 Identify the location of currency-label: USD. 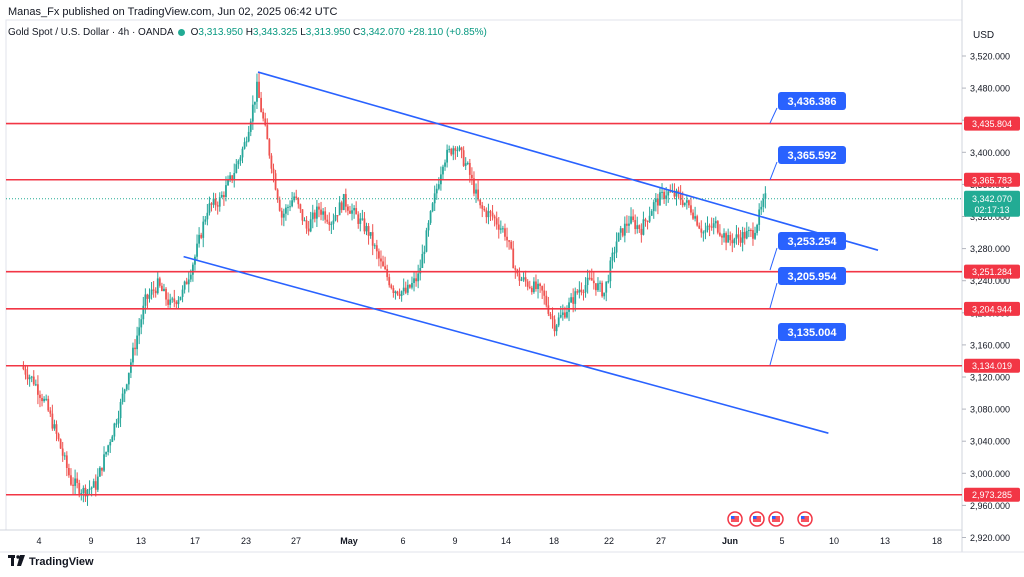
(984, 35).